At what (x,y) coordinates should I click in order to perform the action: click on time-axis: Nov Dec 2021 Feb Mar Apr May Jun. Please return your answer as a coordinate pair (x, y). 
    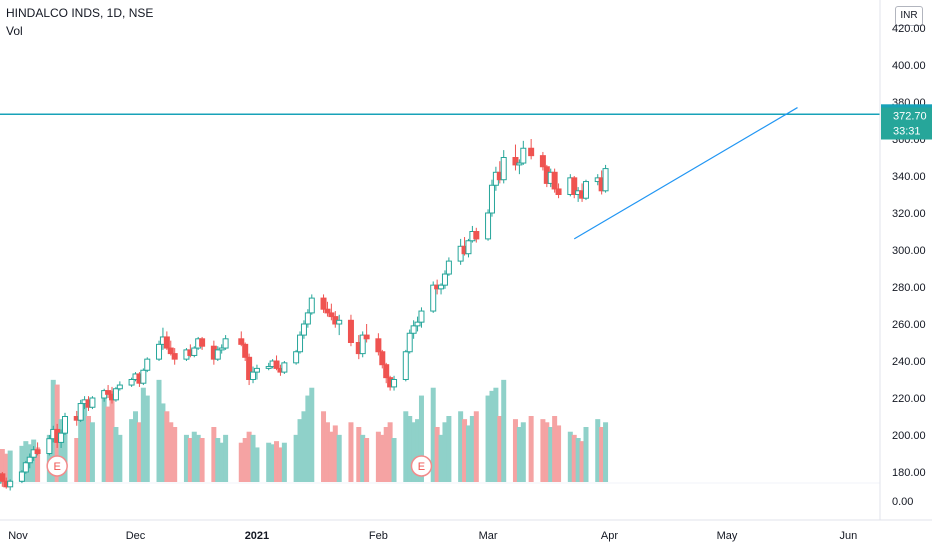
    Looking at the image, I should click on (466, 530).